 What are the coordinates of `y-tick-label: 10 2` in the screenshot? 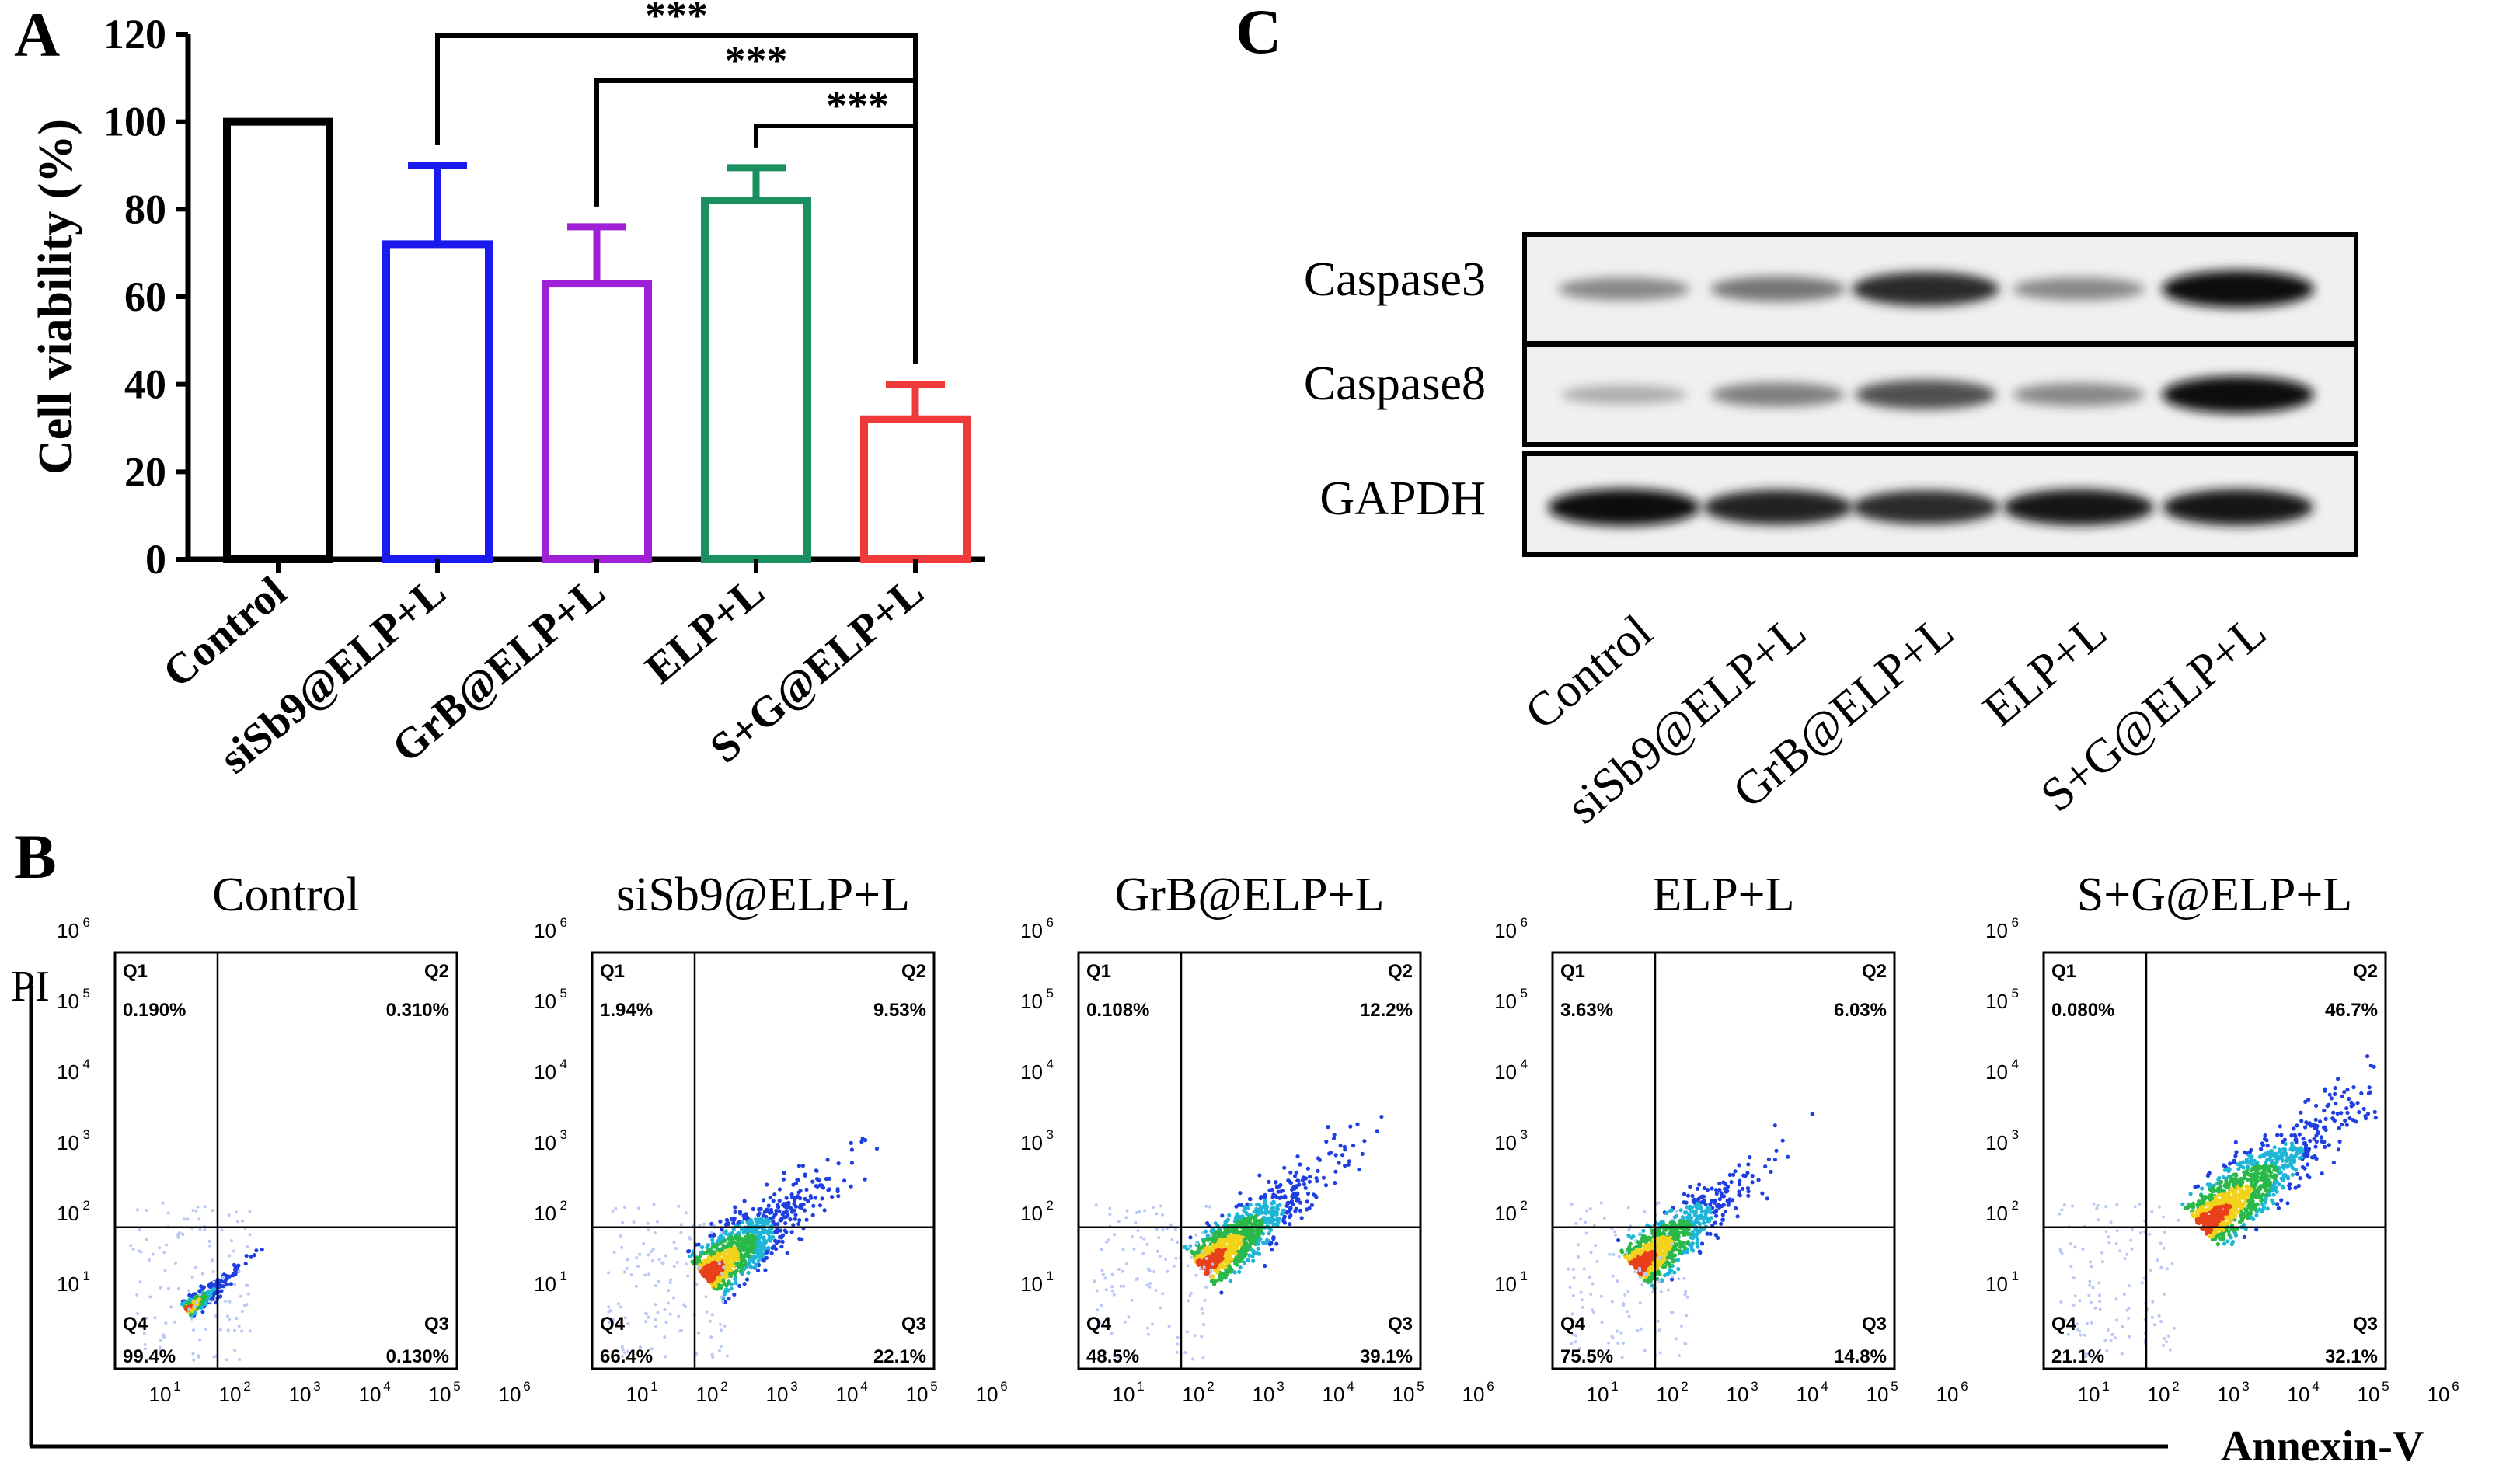 It's located at (2002, 1211).